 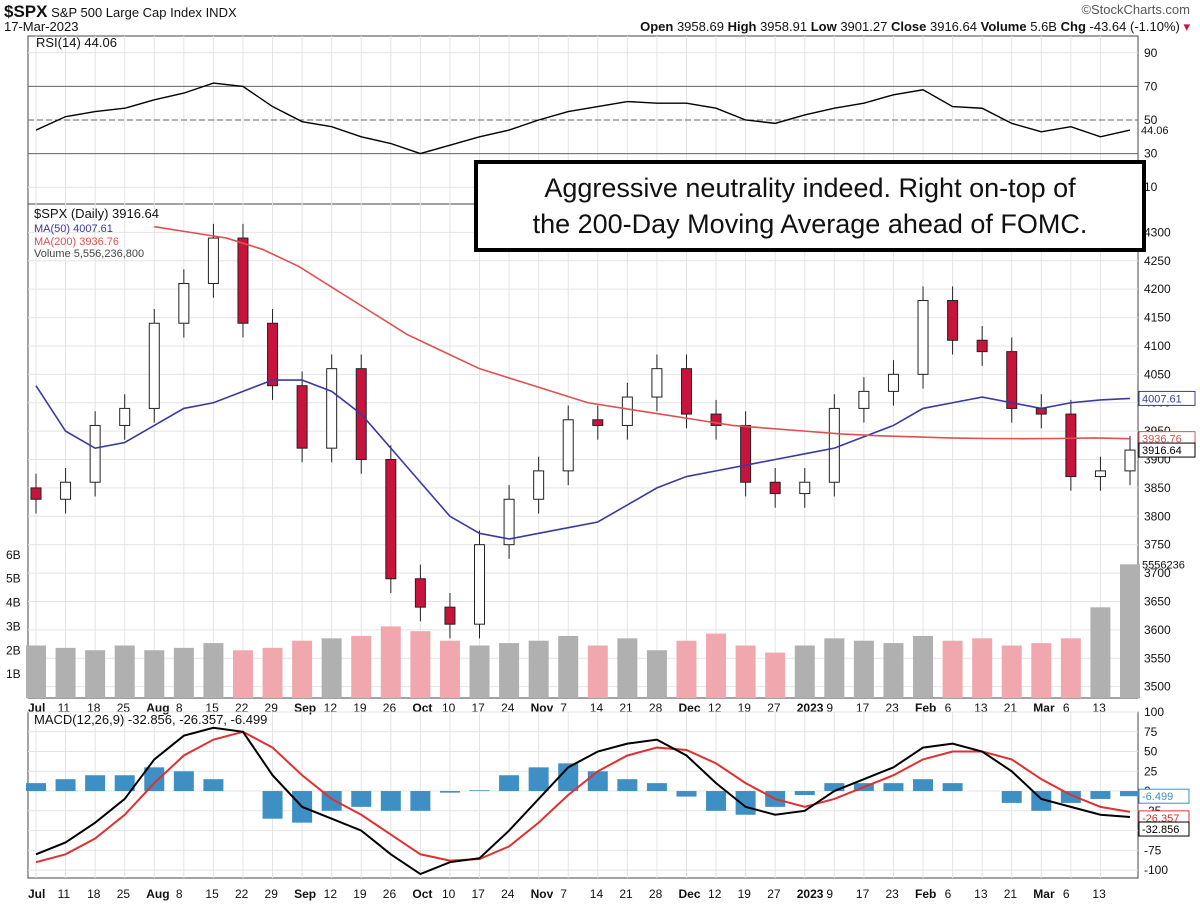 What do you see at coordinates (1151, 86) in the screenshot?
I see `rsi-y-tick: 70` at bounding box center [1151, 86].